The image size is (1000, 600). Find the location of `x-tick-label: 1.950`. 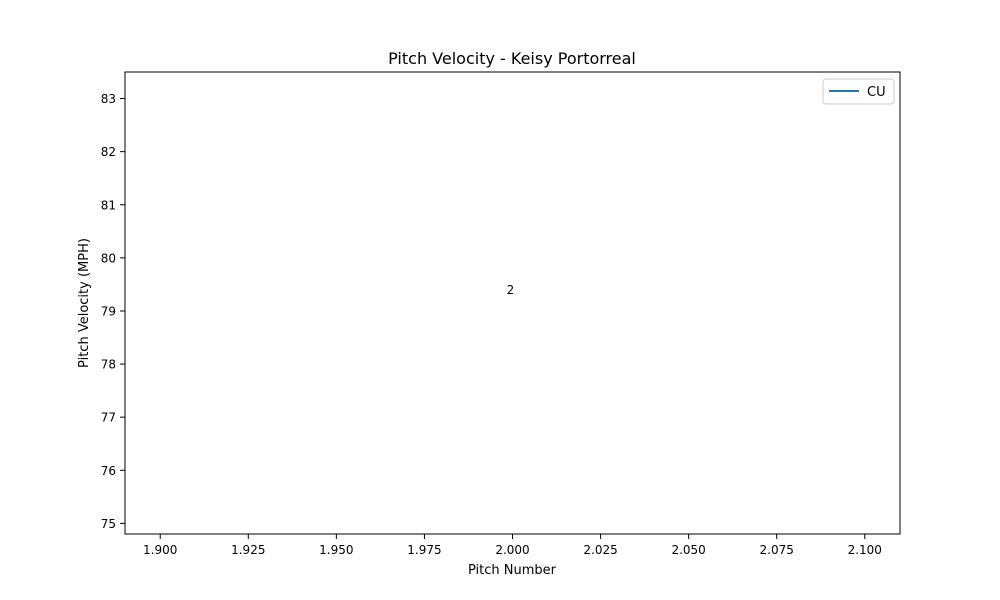

x-tick-label: 1.950 is located at coordinates (336, 550).